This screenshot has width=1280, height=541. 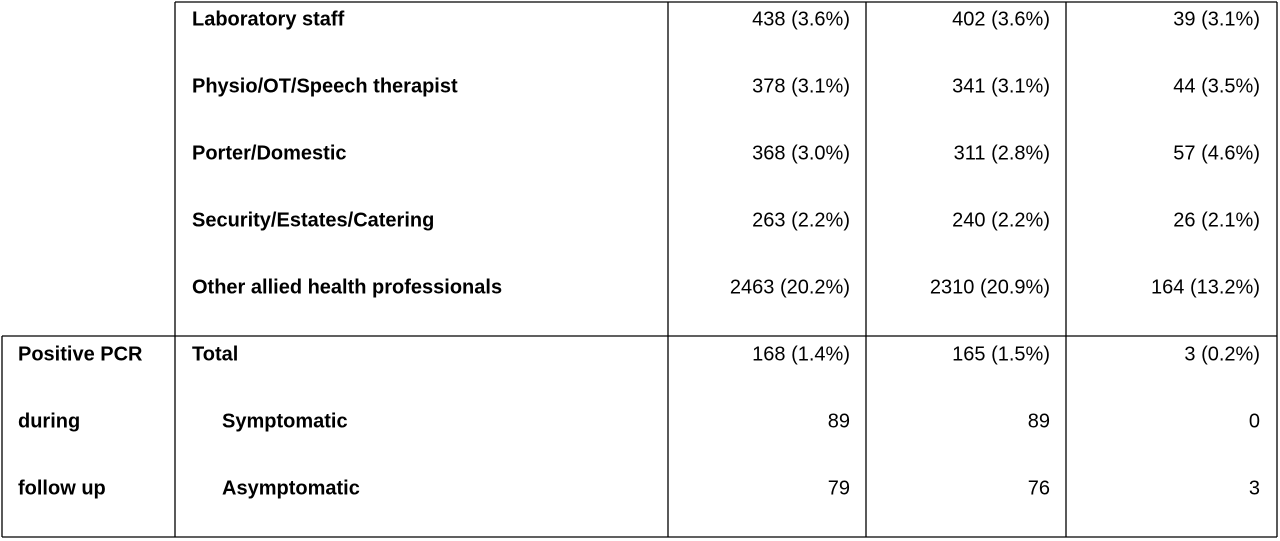 I want to click on row-label: Physio/OT/Speech therapist, so click(x=325, y=86).